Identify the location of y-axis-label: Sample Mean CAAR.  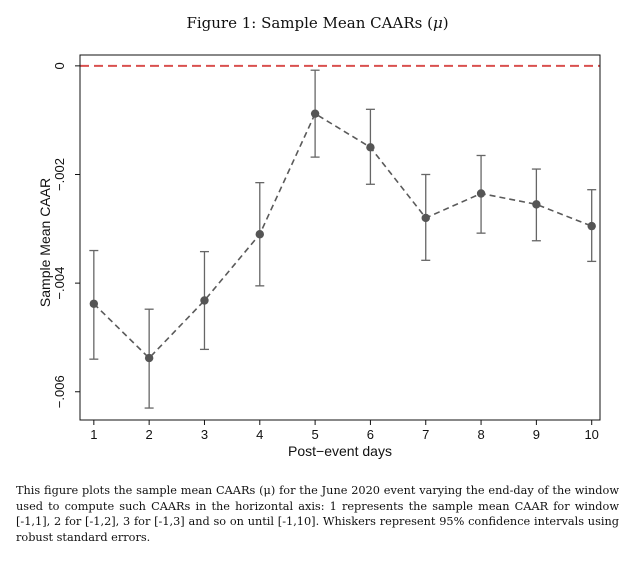
(45, 242).